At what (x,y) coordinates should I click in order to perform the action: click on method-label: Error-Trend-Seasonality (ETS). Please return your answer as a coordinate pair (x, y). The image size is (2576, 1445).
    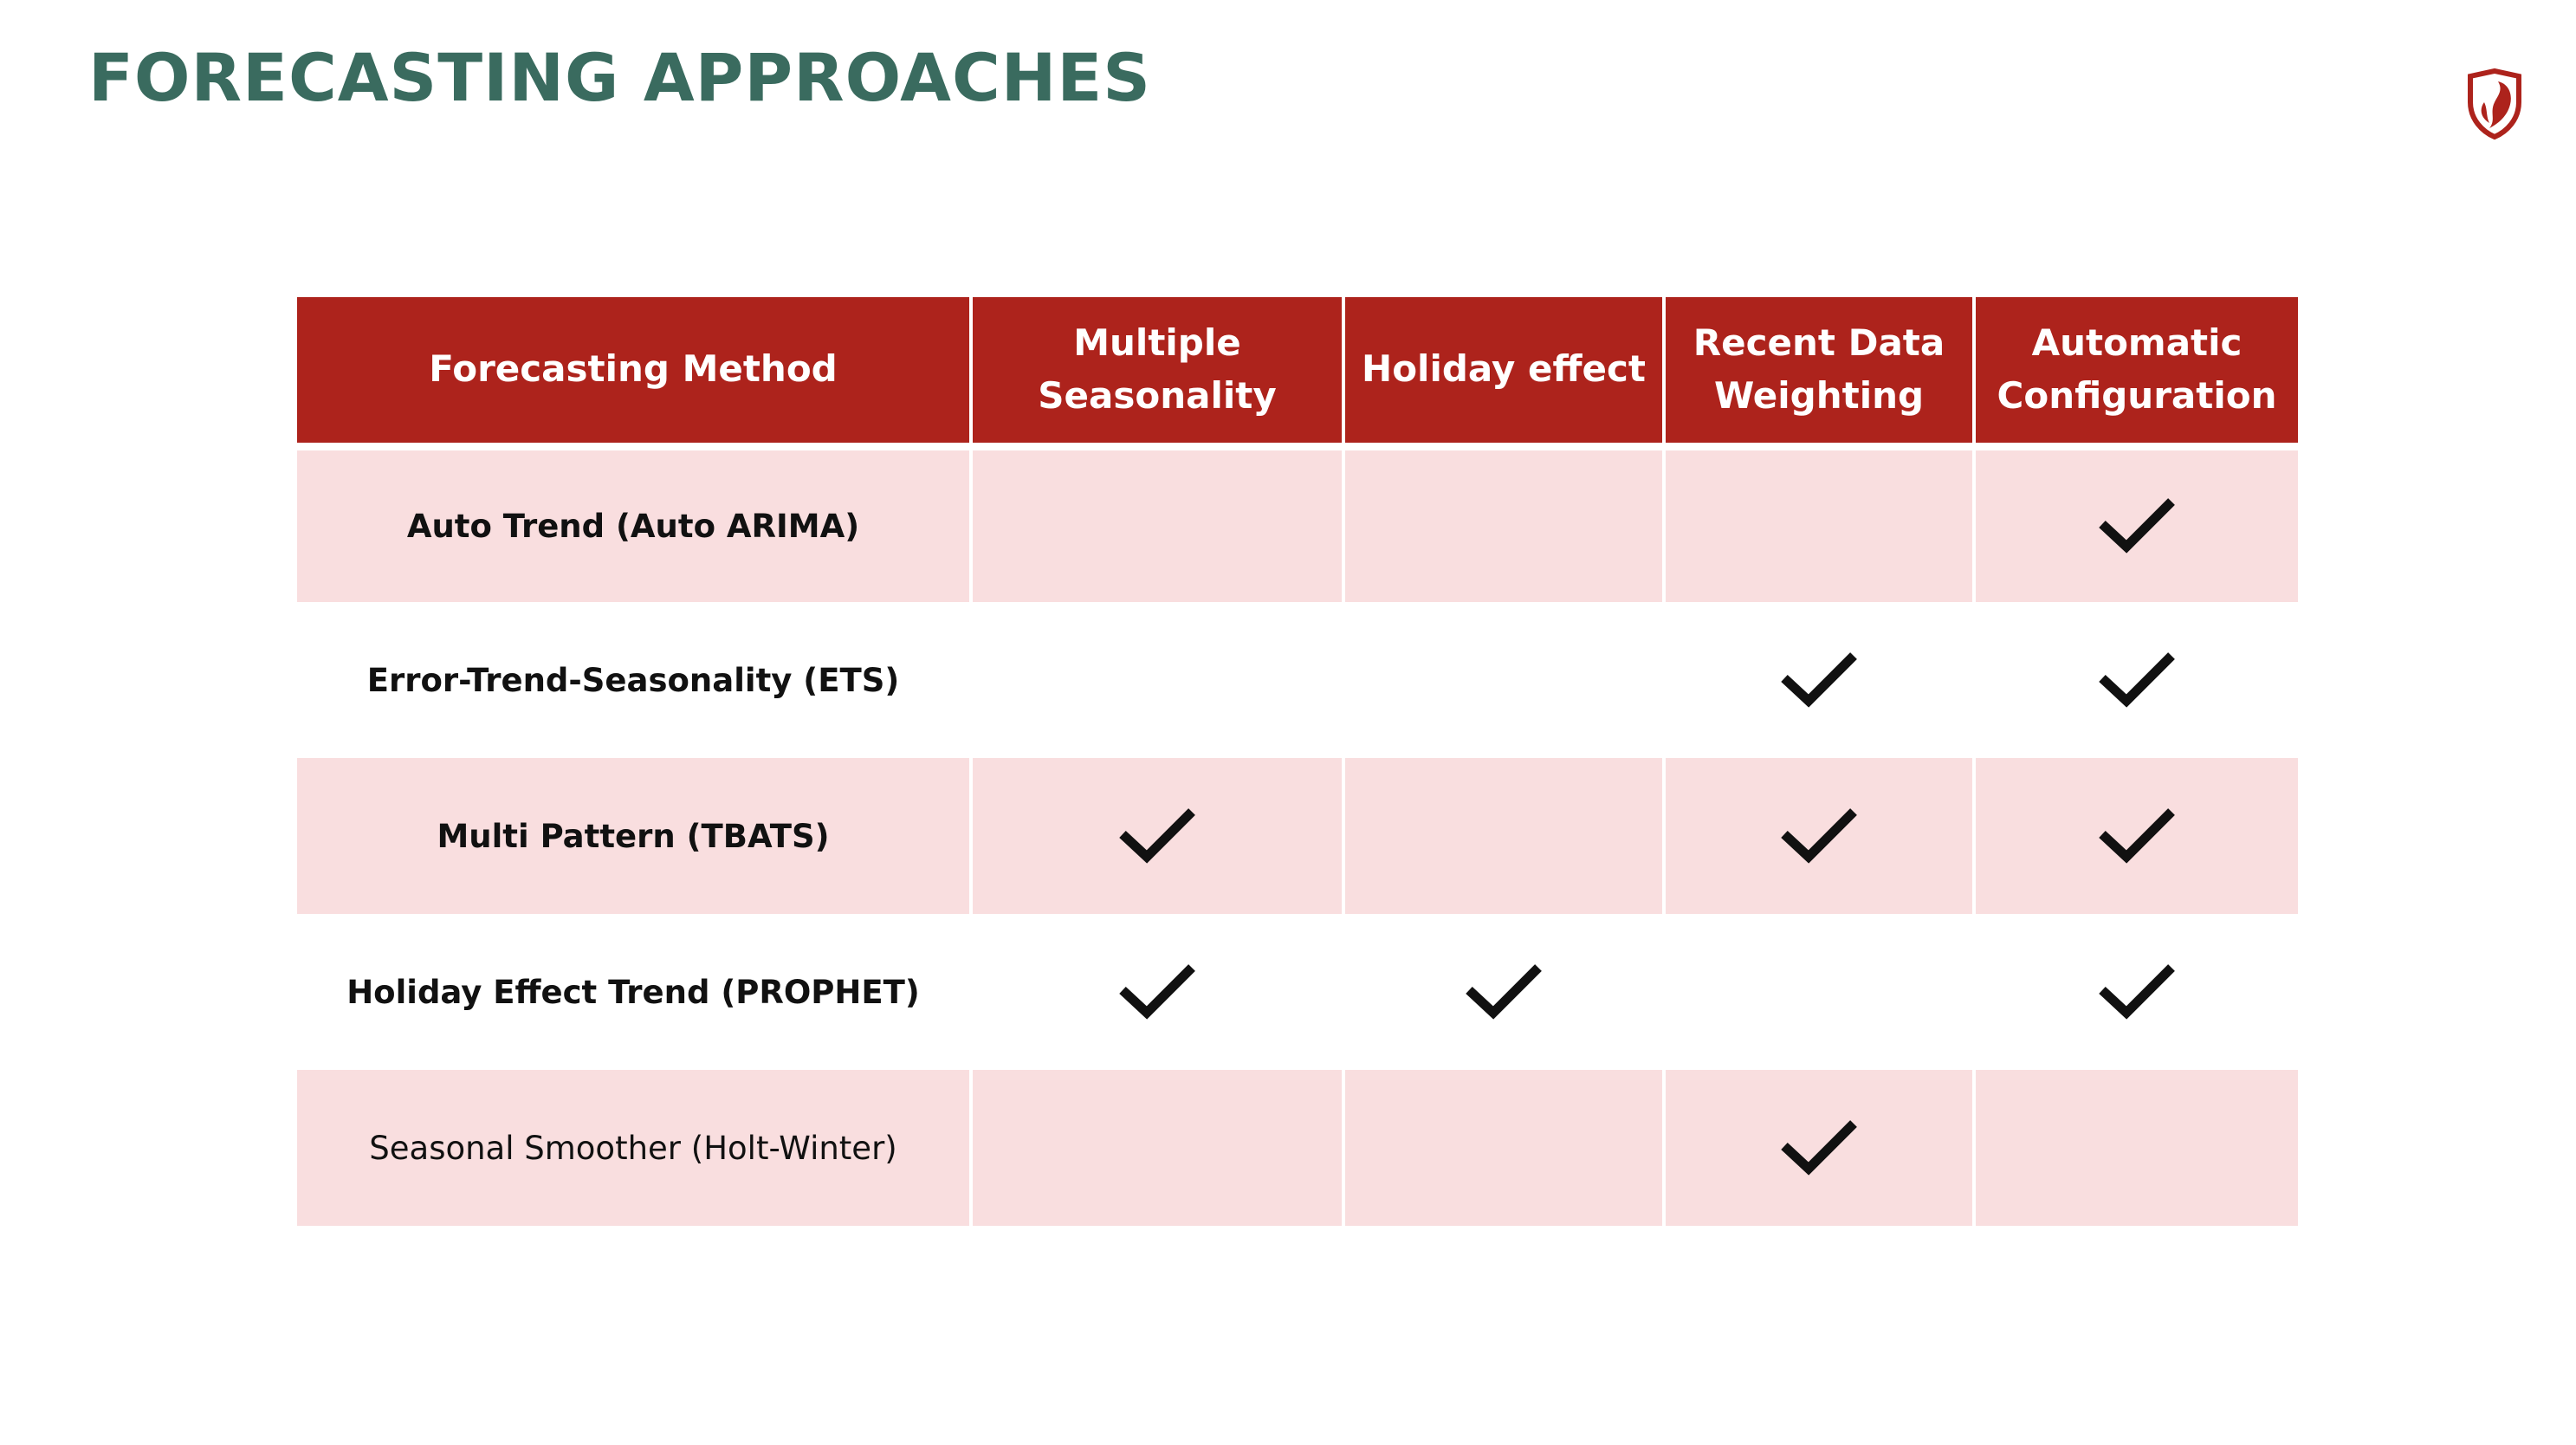
    Looking at the image, I should click on (633, 680).